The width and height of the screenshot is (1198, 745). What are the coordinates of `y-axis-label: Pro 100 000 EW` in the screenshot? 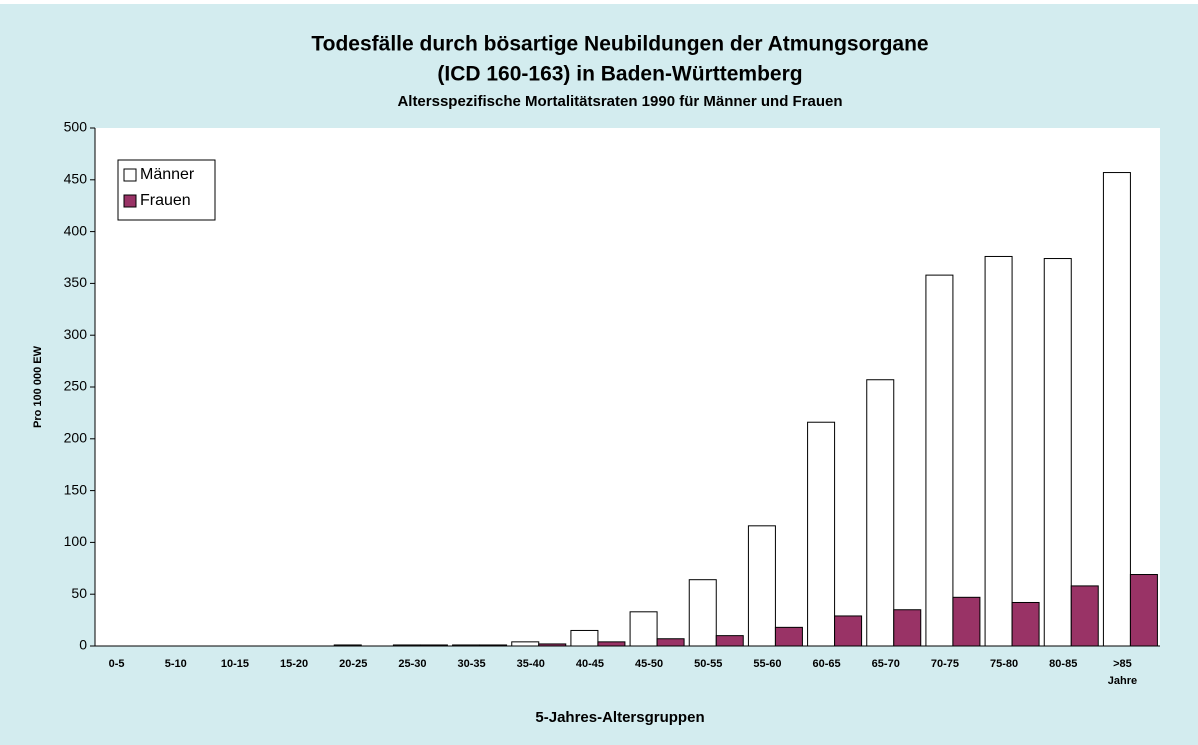 It's located at (38, 386).